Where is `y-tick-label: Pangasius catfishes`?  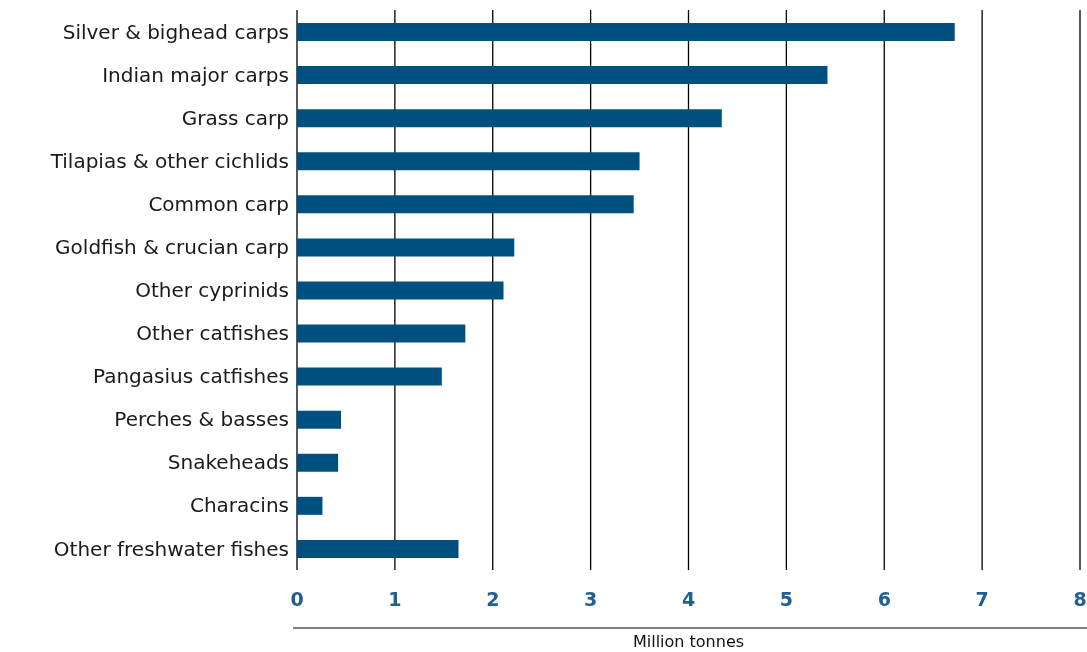
y-tick-label: Pangasius catfishes is located at coordinates (191, 376).